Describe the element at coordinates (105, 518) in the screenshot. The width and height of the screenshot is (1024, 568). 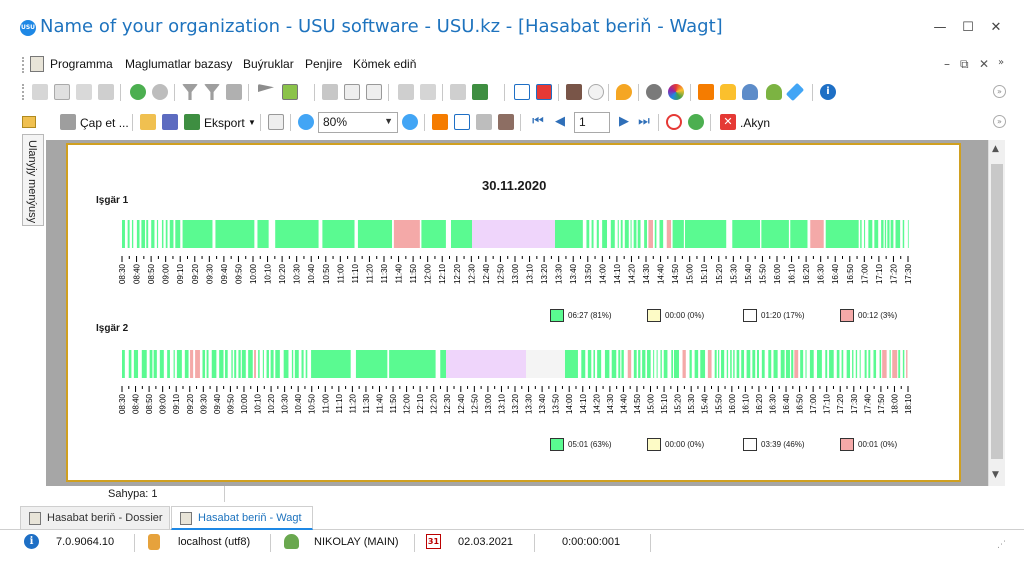
I see `tab-label: Hasabat beriň - Dossier` at that location.